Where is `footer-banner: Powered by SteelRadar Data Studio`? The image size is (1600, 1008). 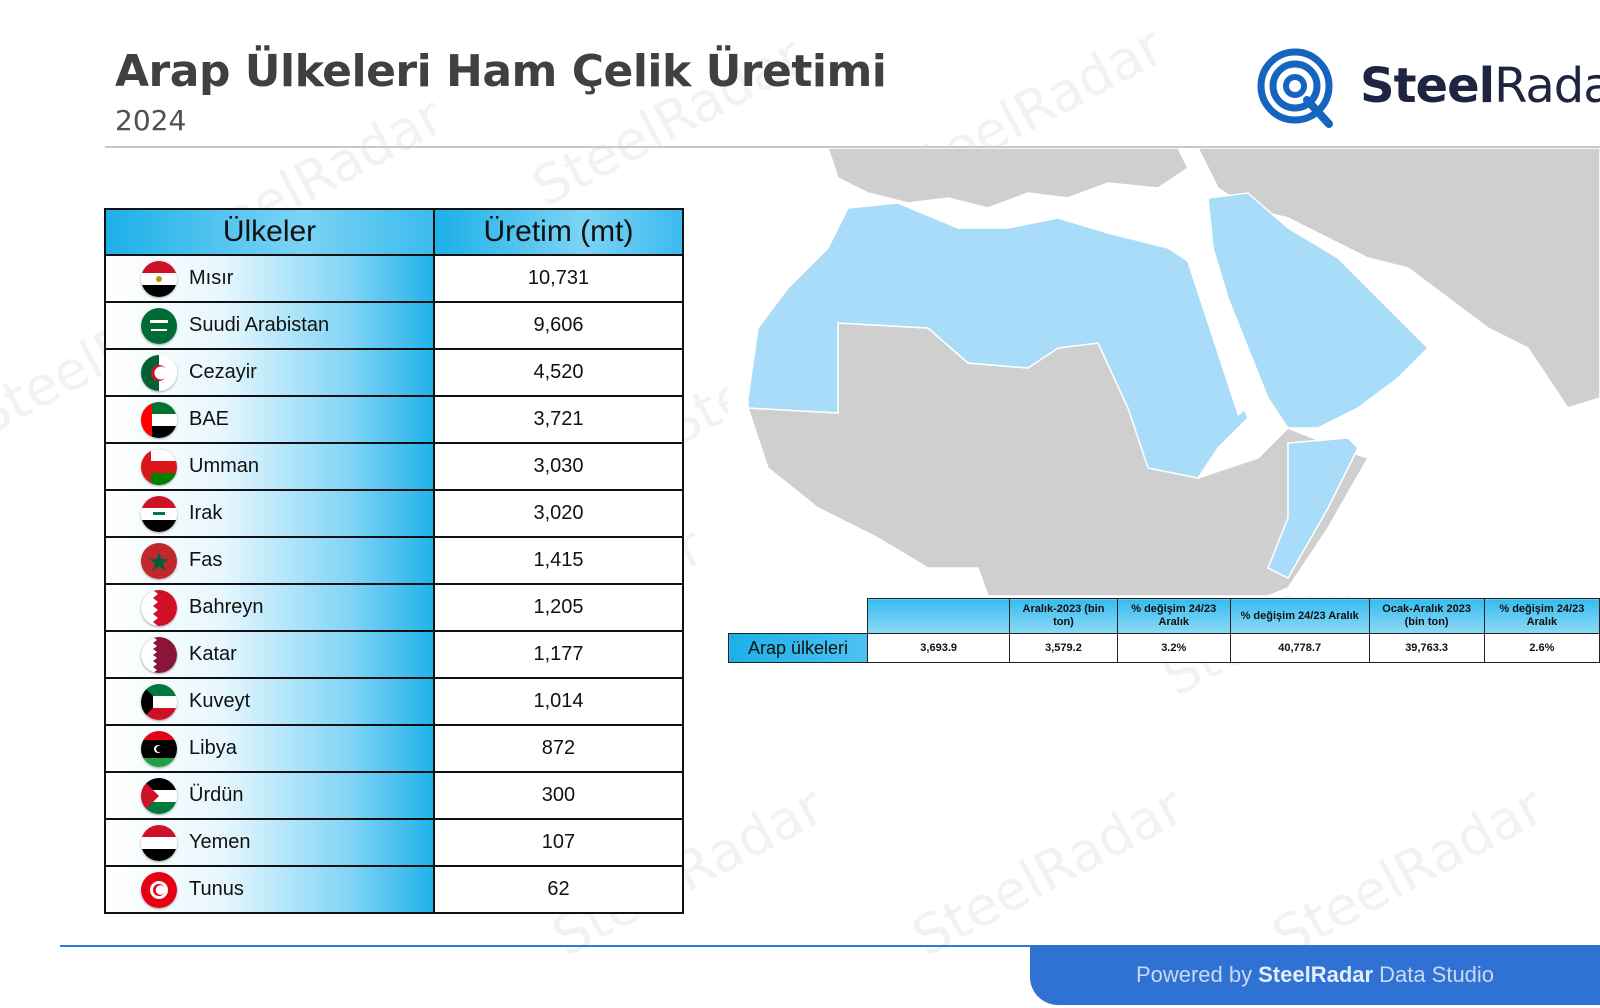 footer-banner: Powered by SteelRadar Data Studio is located at coordinates (1315, 975).